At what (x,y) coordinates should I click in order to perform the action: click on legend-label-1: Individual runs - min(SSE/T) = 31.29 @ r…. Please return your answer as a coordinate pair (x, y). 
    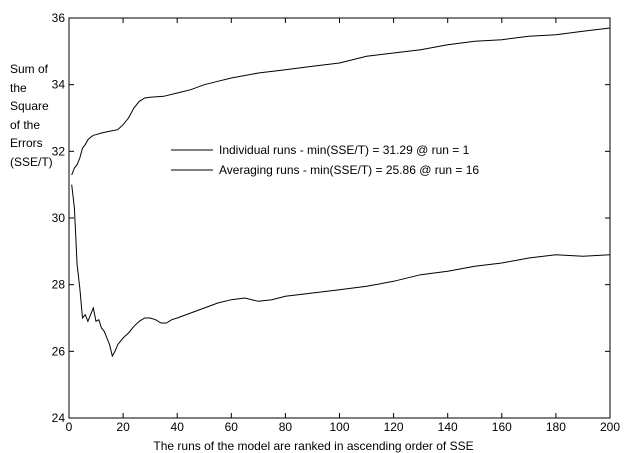
    Looking at the image, I should click on (344, 150).